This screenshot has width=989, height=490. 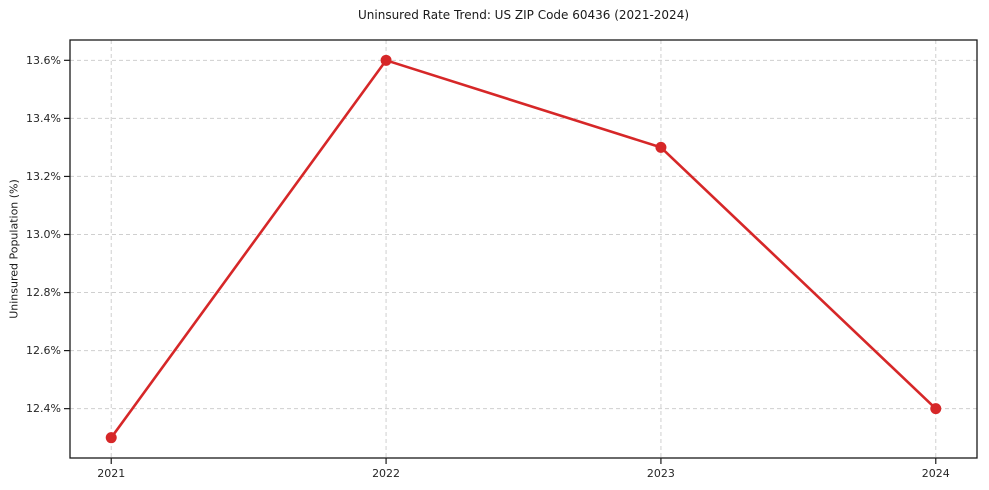 I want to click on y-tick-label: 13.2%, so click(x=43, y=176).